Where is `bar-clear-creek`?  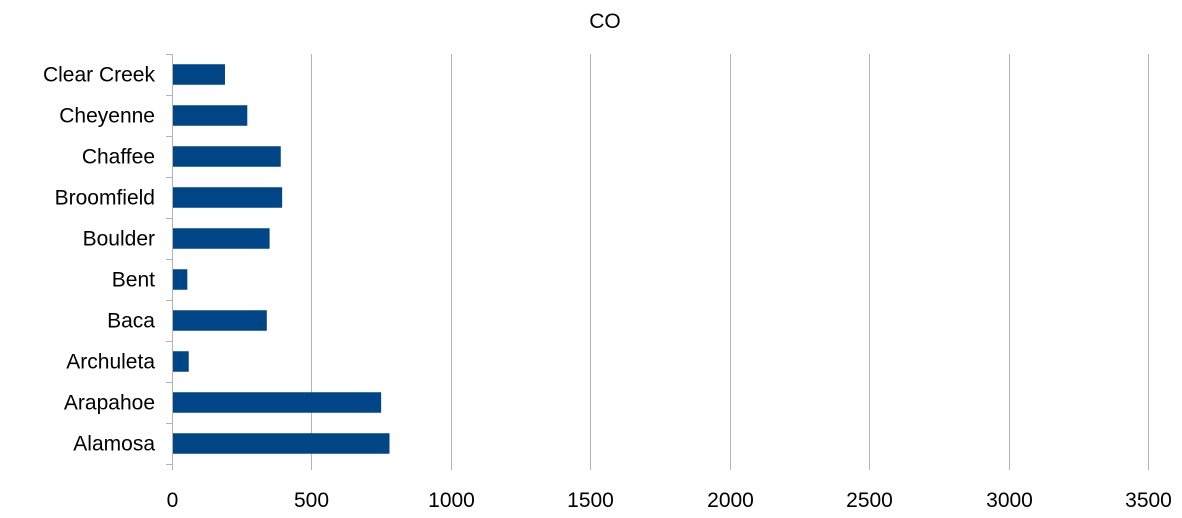 bar-clear-creek is located at coordinates (199, 74).